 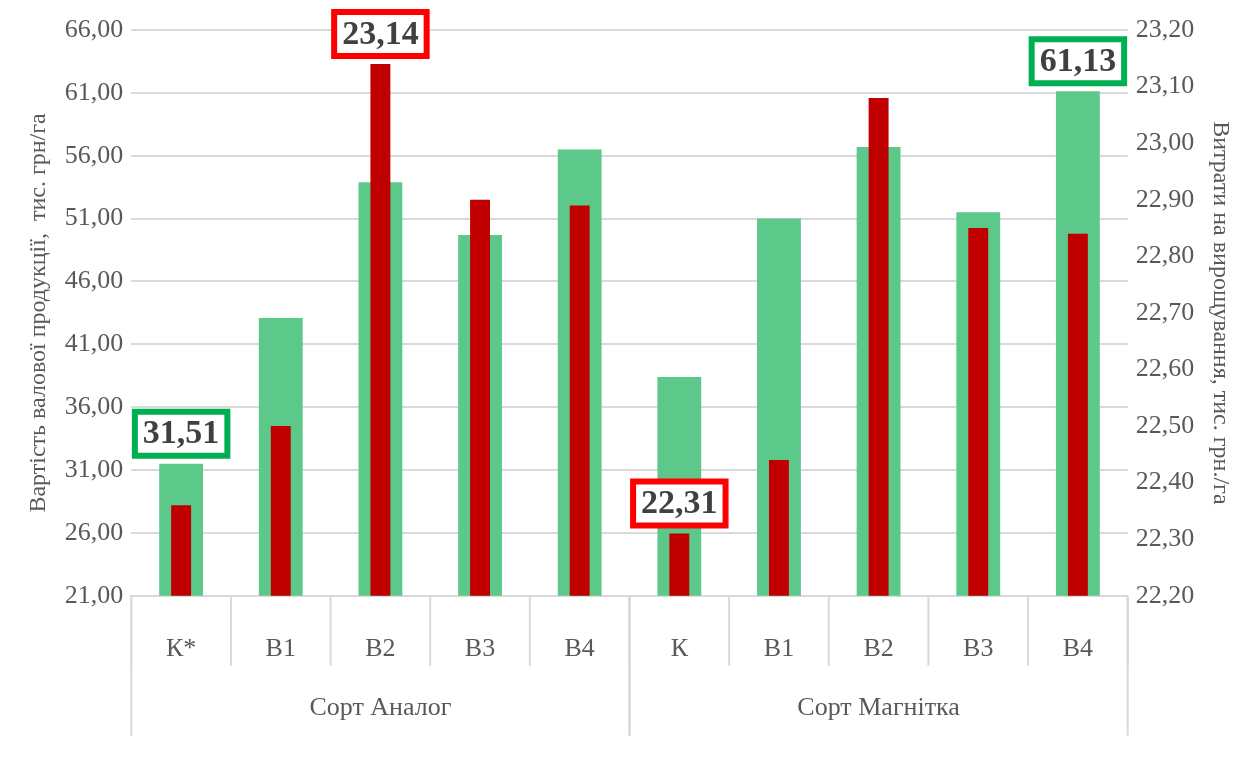 I want to click on y-tick-label: 26,00, so click(x=94, y=531).